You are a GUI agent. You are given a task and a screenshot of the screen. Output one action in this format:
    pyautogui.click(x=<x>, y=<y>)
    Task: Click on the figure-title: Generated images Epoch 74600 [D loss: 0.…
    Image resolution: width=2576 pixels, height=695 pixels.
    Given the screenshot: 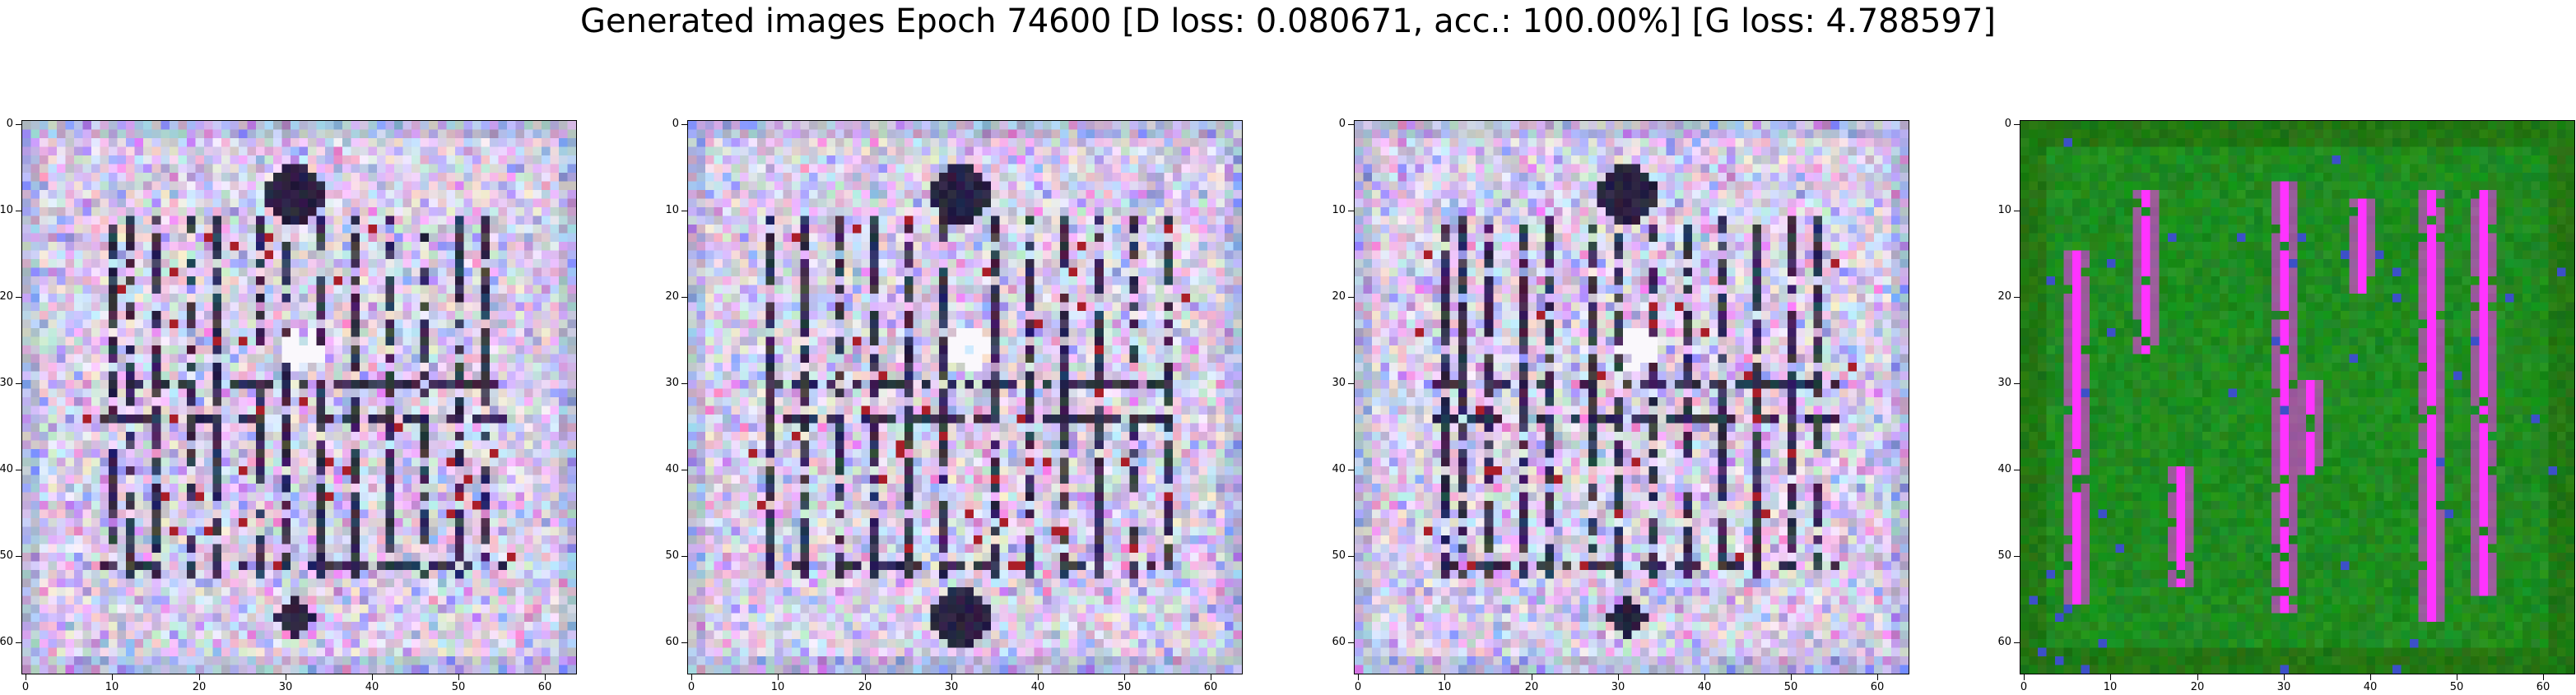 What is the action you would take?
    pyautogui.click(x=1288, y=21)
    